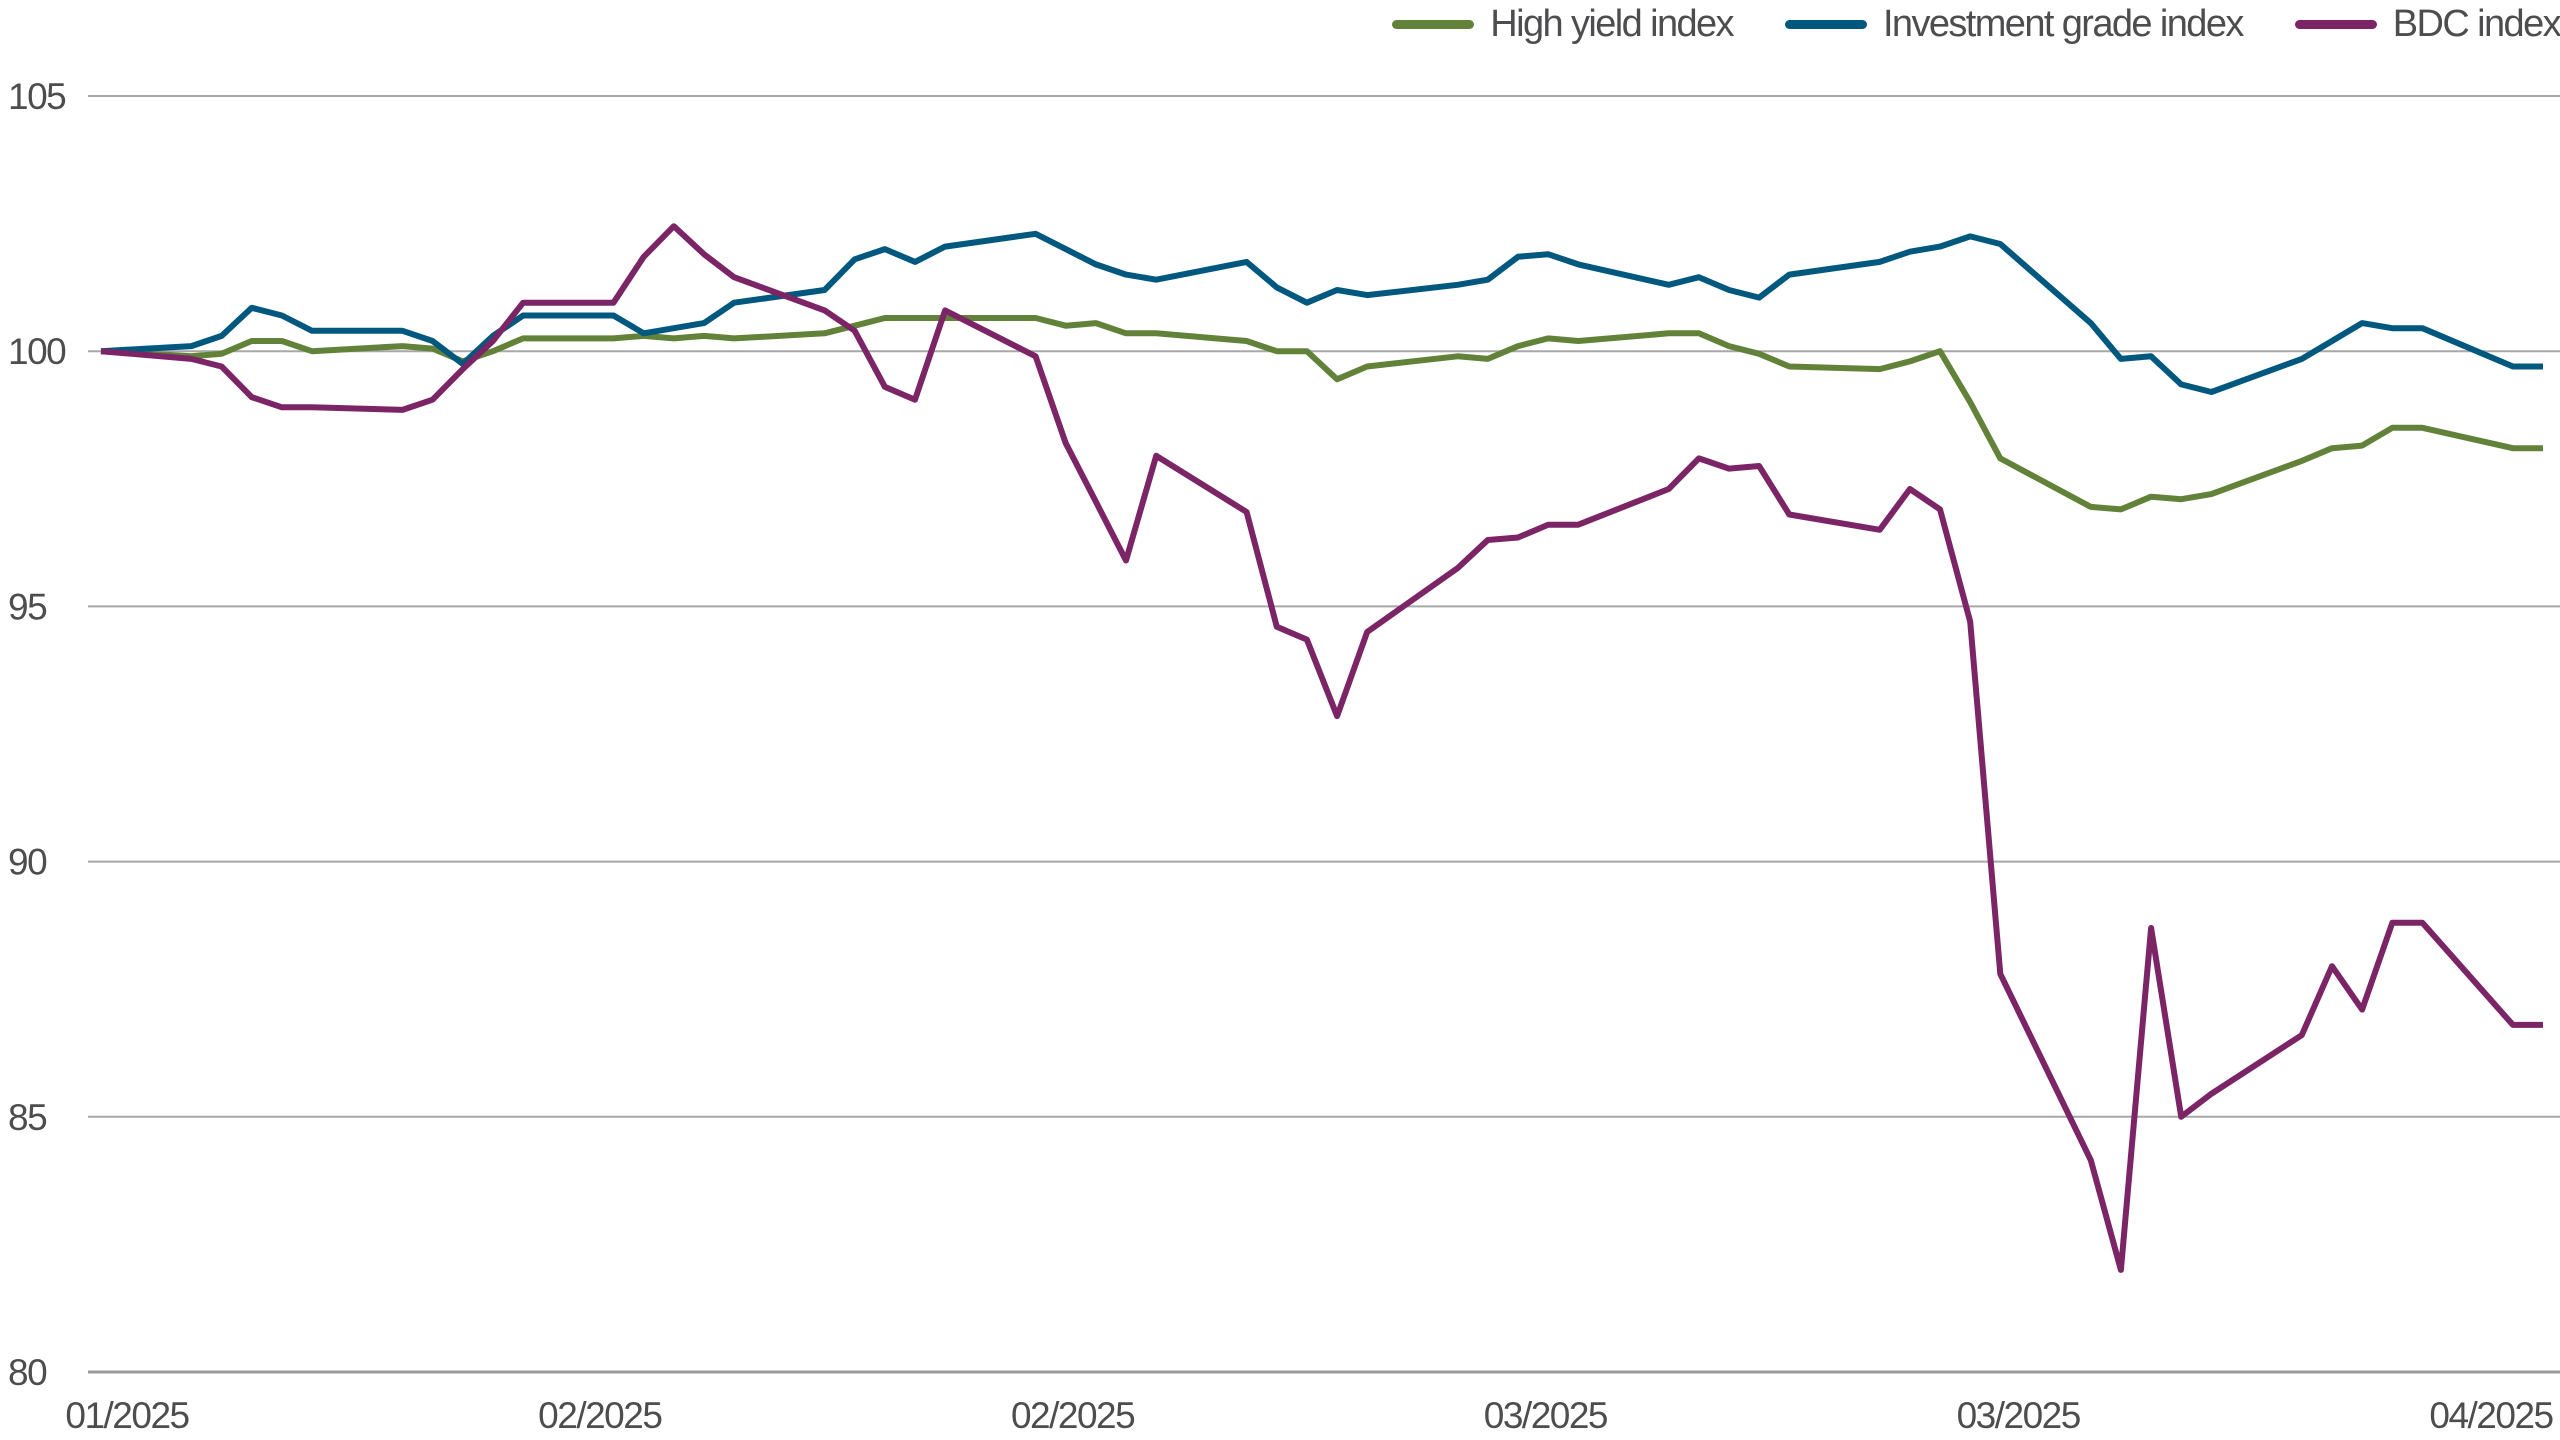 This screenshot has width=2560, height=1440. Describe the element at coordinates (2476, 23) in the screenshot. I see `legend-label: BDC index` at that location.